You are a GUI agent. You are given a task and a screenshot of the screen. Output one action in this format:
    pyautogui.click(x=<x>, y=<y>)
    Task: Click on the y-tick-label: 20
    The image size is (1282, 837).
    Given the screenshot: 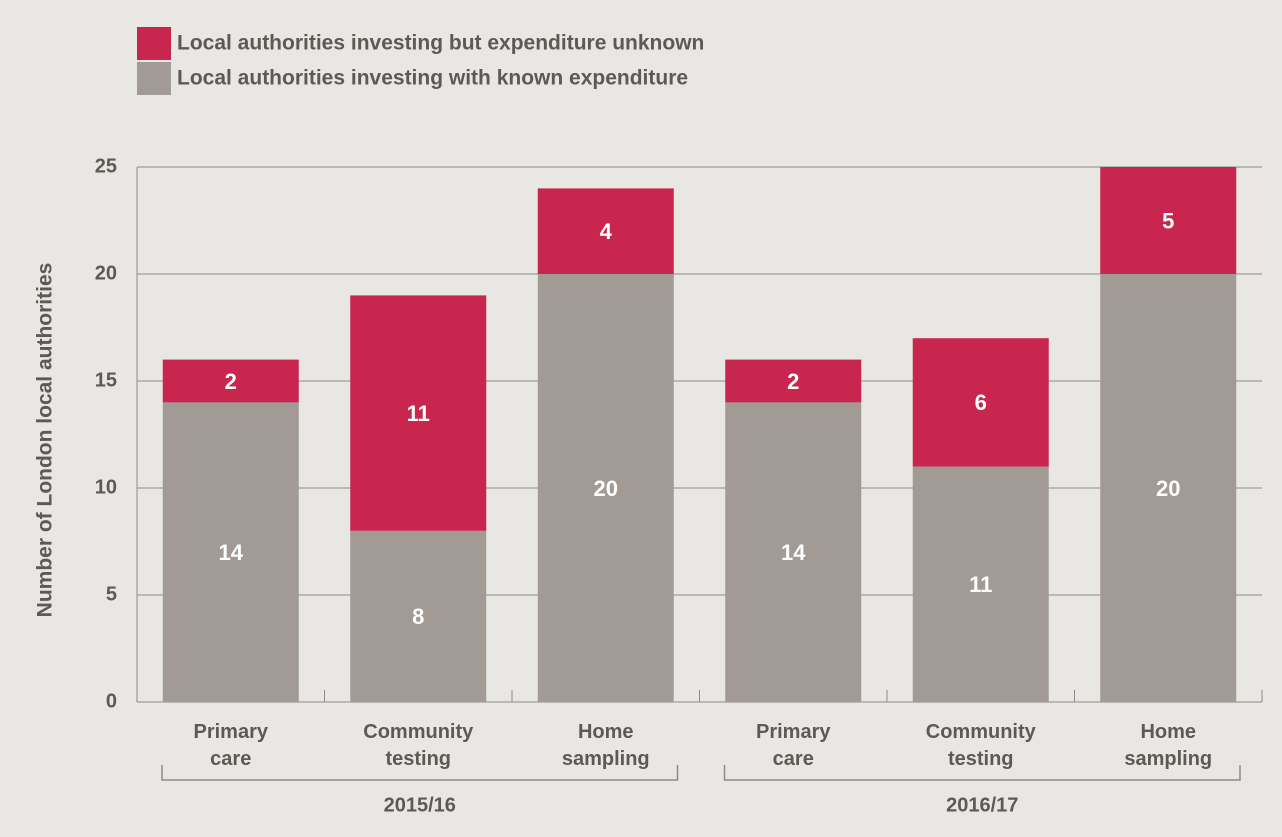 What is the action you would take?
    pyautogui.click(x=106, y=273)
    